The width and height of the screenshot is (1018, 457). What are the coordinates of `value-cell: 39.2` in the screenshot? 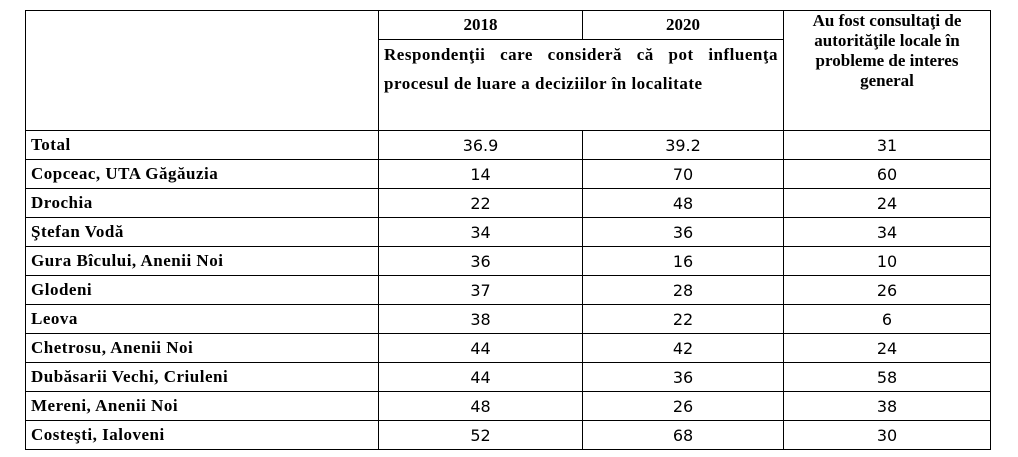 It's located at (683, 145).